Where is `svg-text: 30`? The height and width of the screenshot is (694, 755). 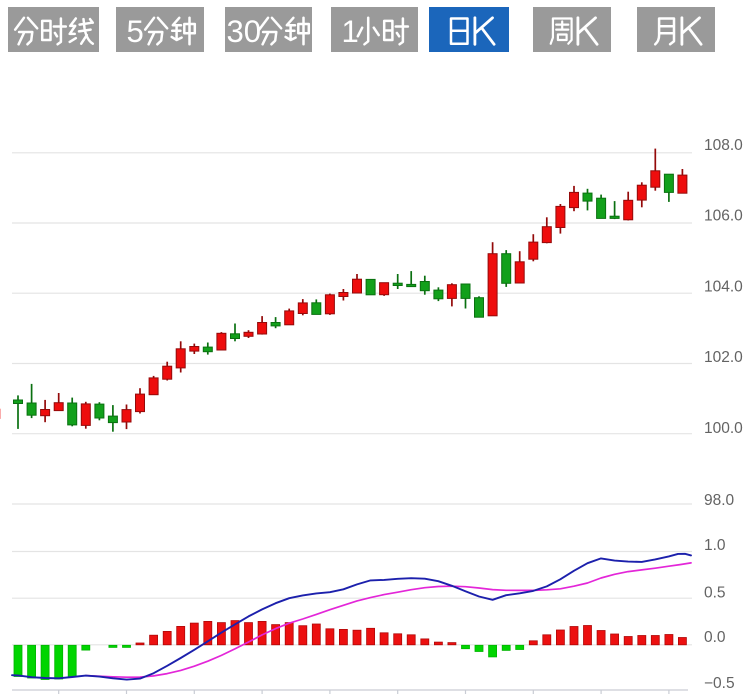
svg-text: 30 is located at coordinates (244, 31).